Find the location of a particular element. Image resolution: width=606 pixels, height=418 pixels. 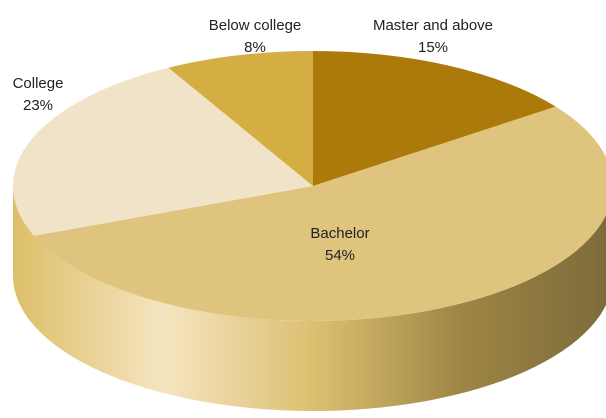

slice-label-college: College is located at coordinates (38, 83).